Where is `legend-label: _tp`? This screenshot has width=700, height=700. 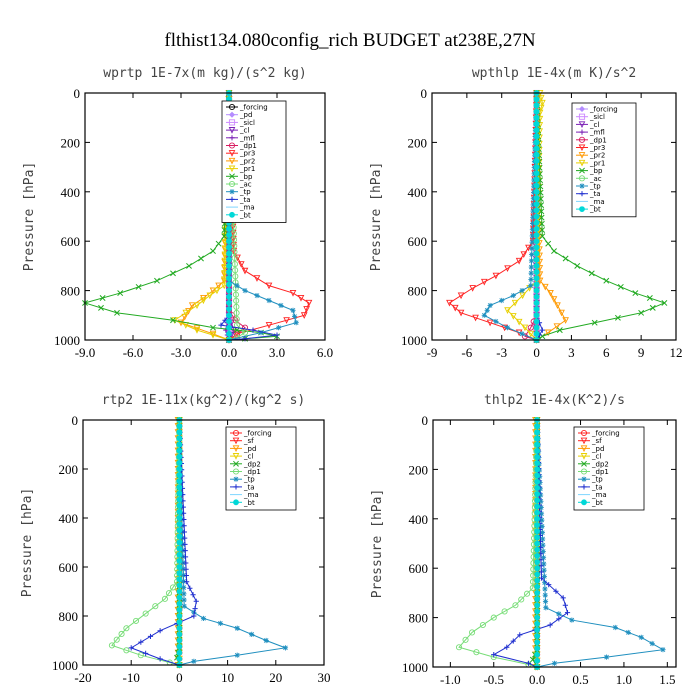
legend-label: _tp is located at coordinates (595, 187).